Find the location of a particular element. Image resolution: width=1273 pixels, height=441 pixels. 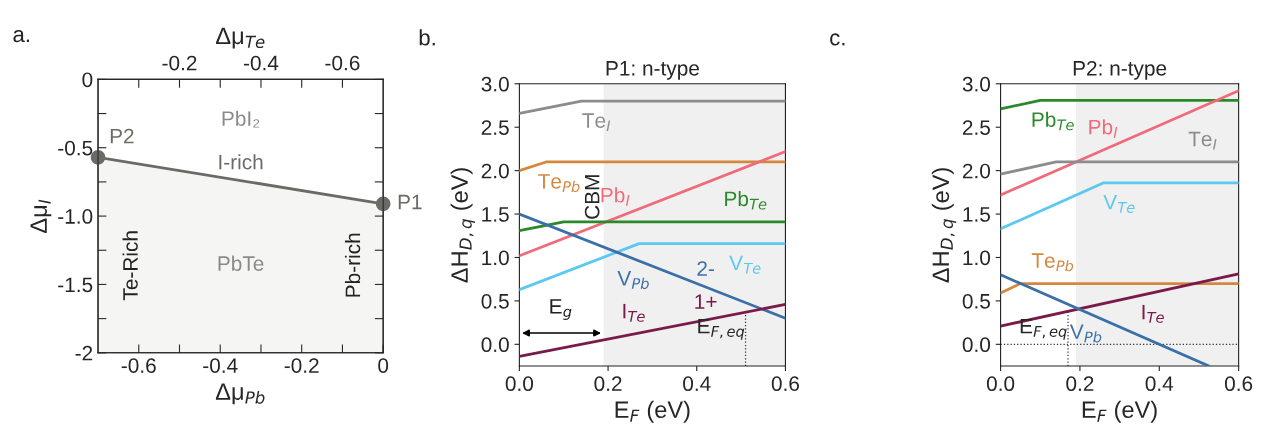

annotation: P1 is located at coordinates (410, 202).